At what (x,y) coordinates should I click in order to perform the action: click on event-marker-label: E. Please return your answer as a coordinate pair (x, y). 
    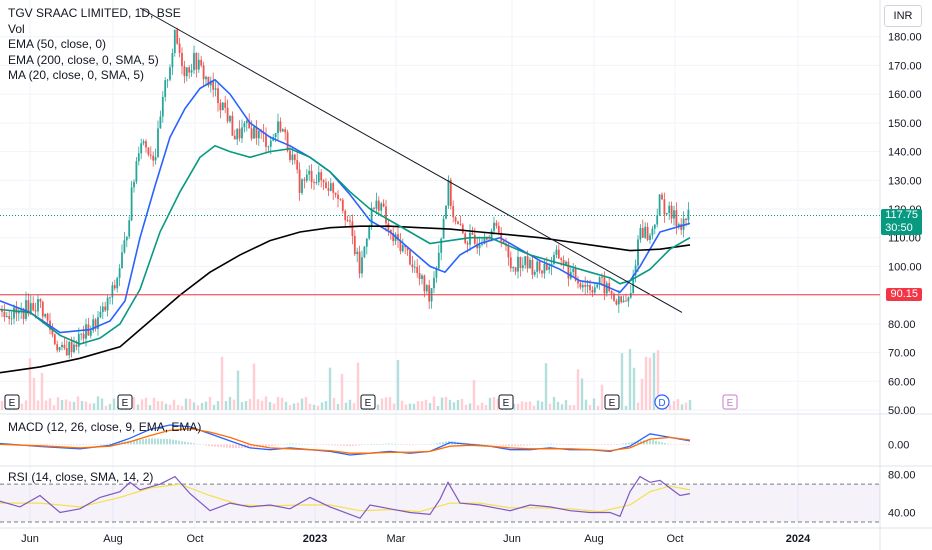
    Looking at the image, I should click on (368, 403).